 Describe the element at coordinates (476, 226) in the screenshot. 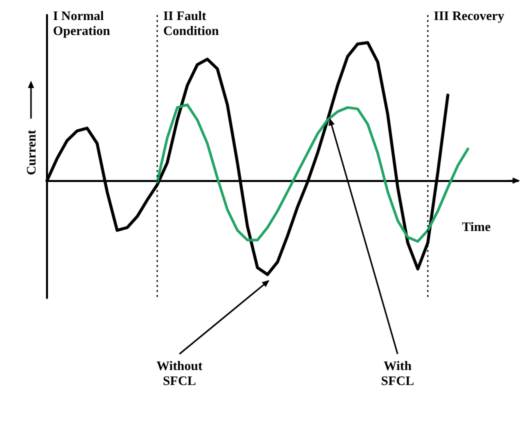

I see `x-axis-title: Time` at that location.